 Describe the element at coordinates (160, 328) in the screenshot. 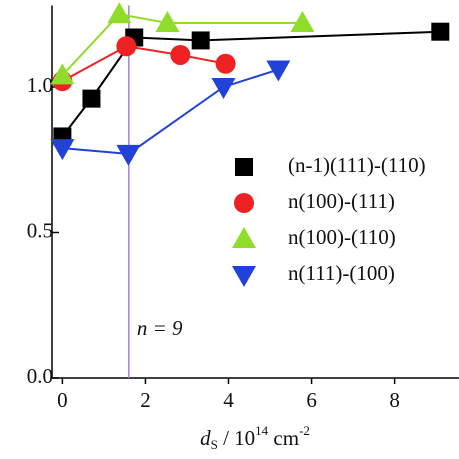

I see `annotation: n = 9` at that location.